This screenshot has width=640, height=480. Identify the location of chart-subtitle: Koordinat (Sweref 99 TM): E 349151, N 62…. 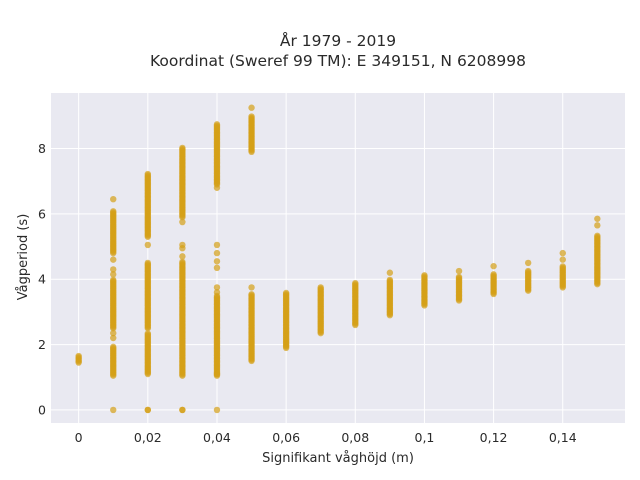
(338, 61).